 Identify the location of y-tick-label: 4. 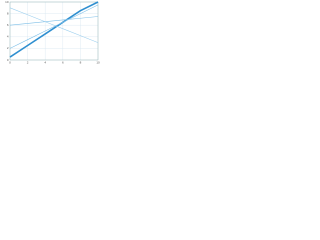
(8, 37).